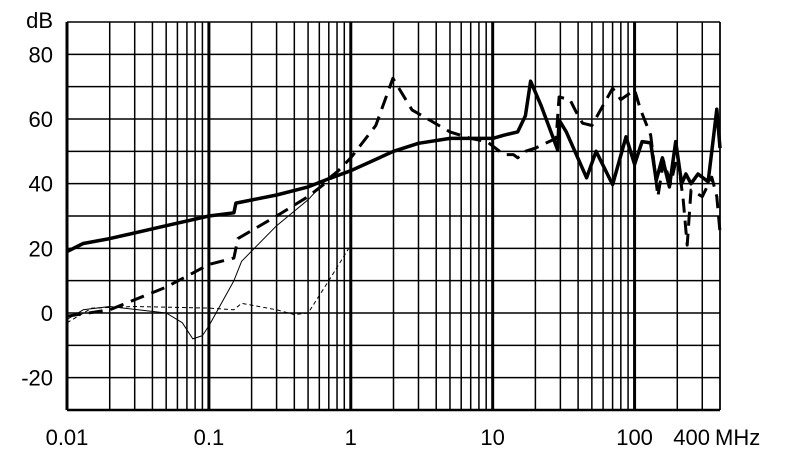  Describe the element at coordinates (67, 437) in the screenshot. I see `x-tick-label: 0.01` at that location.